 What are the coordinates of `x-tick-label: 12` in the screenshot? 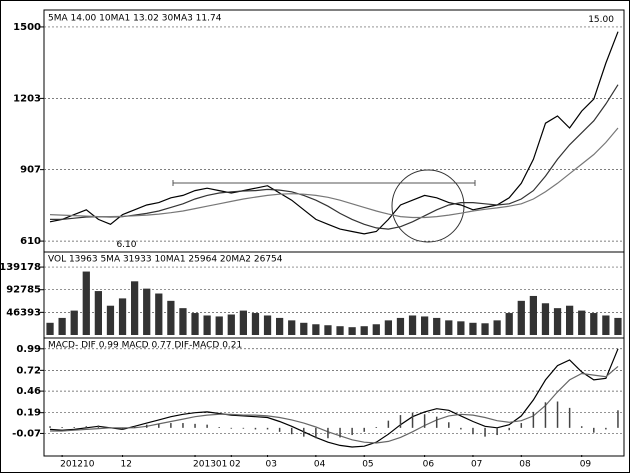 It's located at (126, 465).